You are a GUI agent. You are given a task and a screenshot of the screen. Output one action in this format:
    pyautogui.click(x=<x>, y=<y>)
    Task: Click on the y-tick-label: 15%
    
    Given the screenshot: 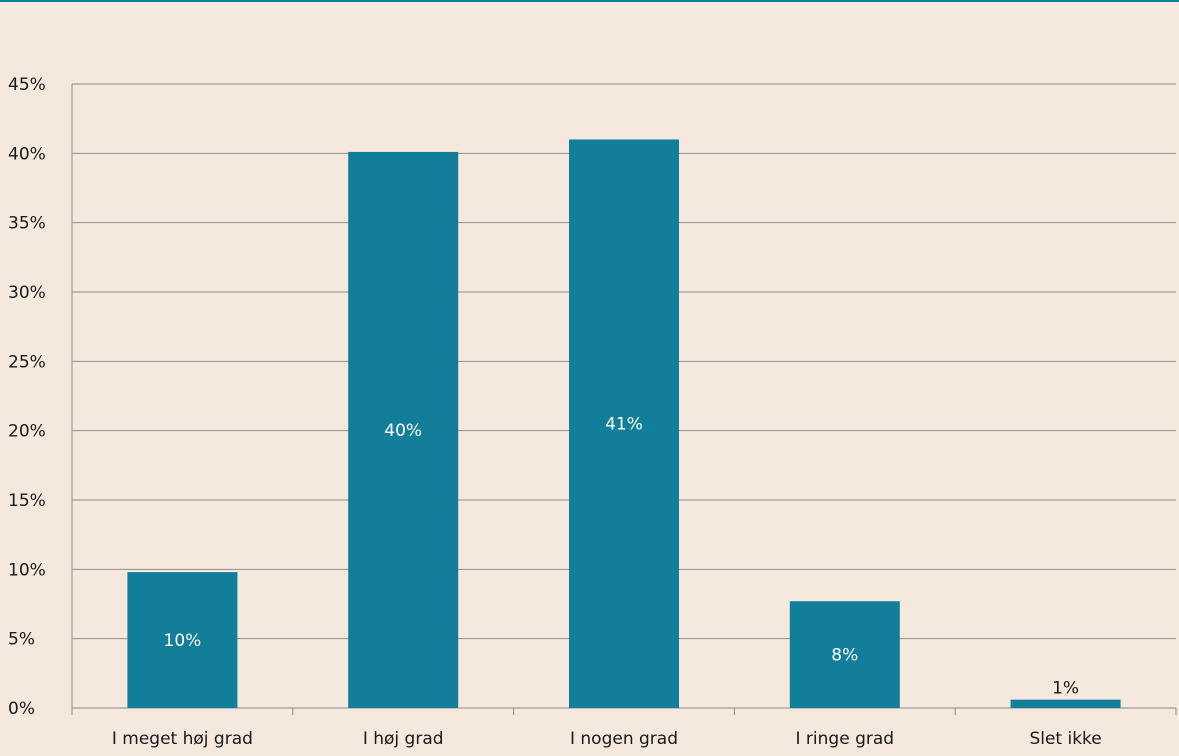 What is the action you would take?
    pyautogui.click(x=27, y=501)
    